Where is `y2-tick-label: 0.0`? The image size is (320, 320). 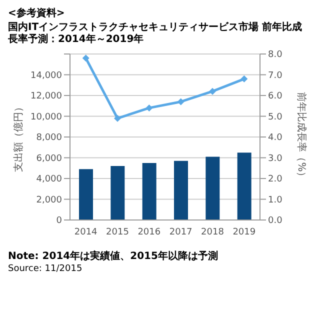 y2-tick-label: 0.0 is located at coordinates (275, 221).